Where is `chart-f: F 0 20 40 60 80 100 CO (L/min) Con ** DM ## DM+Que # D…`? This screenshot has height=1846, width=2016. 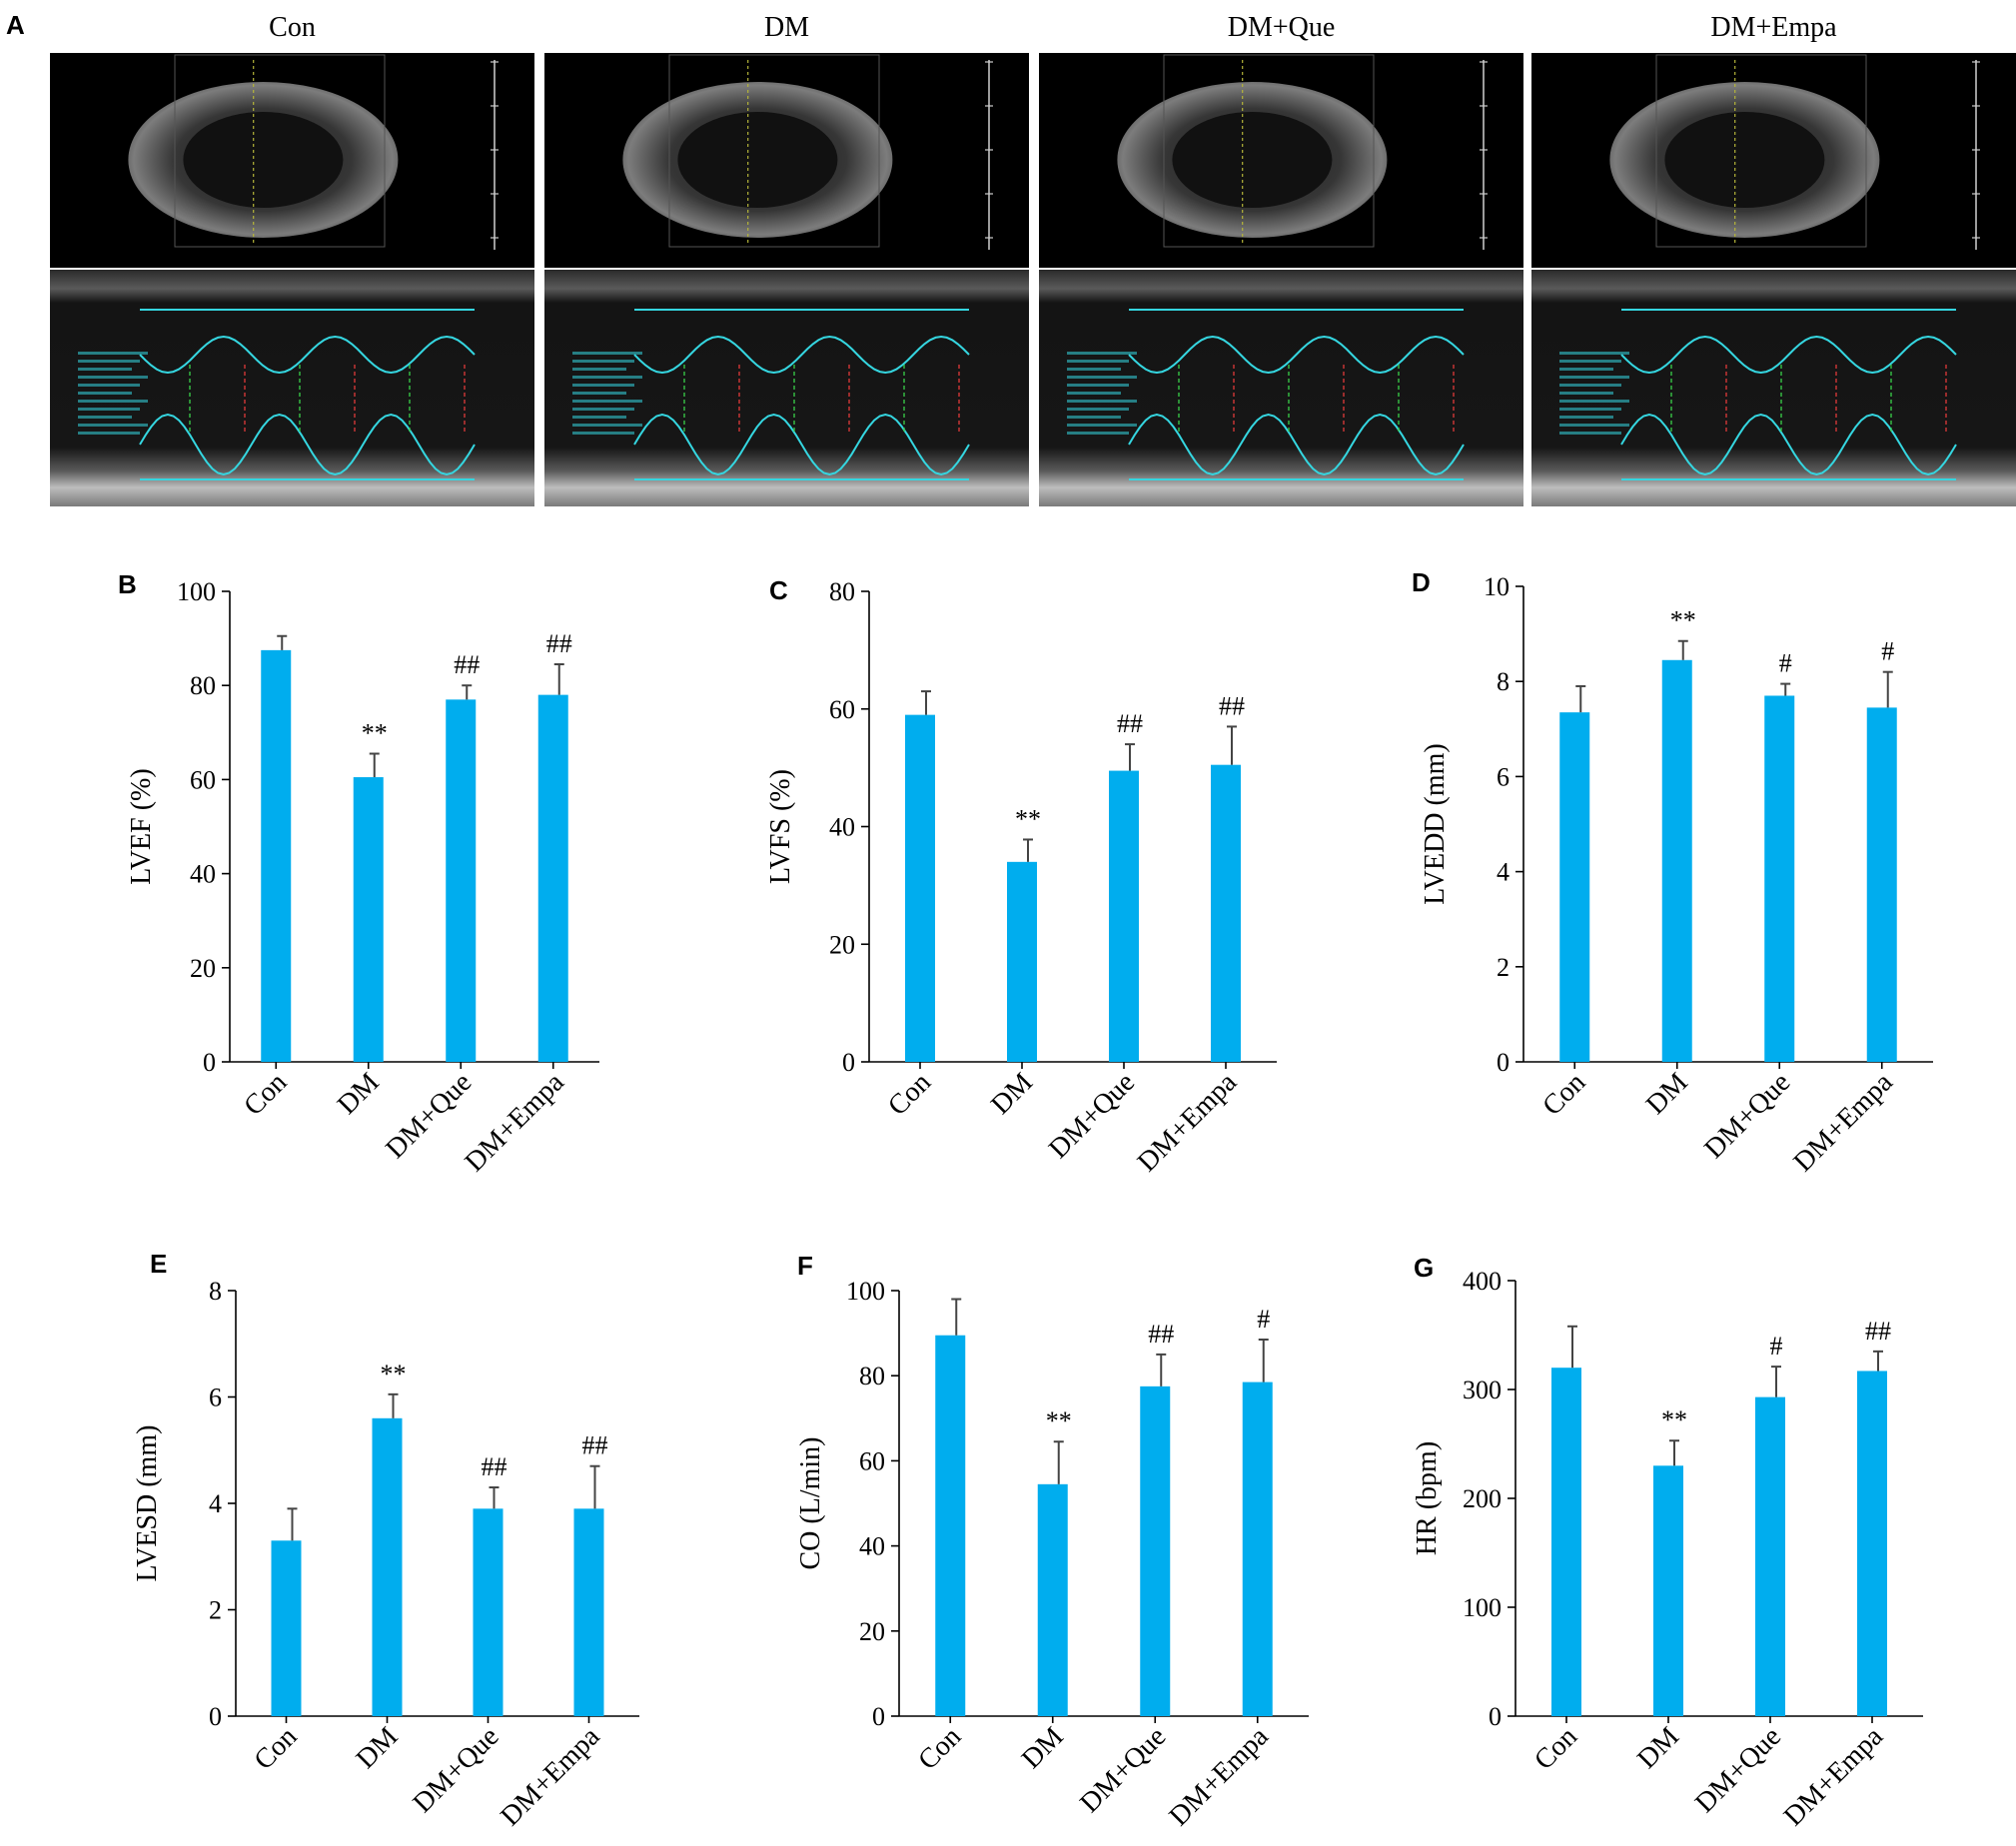
chart-f: F 0 20 40 60 80 100 CO (L/min) Con ** DM ## DM+Que # D… is located at coordinates (1052, 1541).